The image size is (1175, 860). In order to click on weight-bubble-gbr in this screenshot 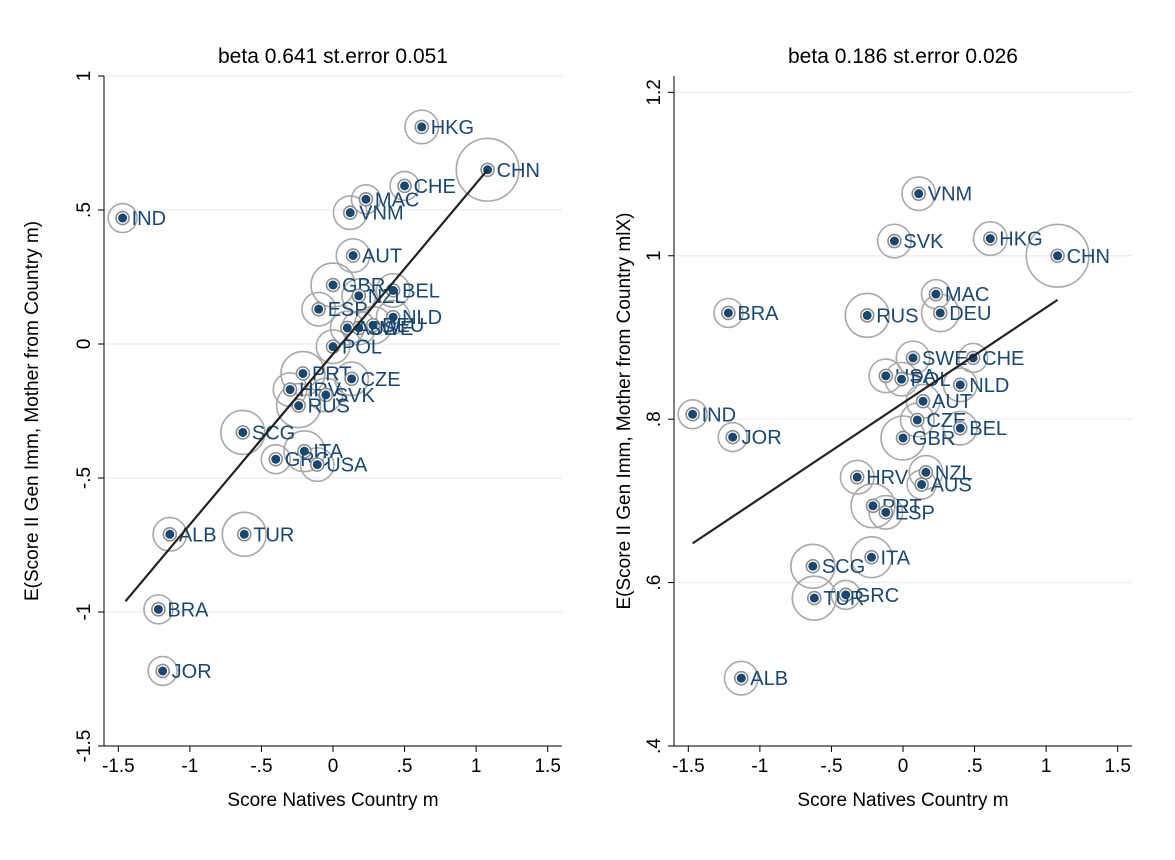, I will do `click(903, 438)`.